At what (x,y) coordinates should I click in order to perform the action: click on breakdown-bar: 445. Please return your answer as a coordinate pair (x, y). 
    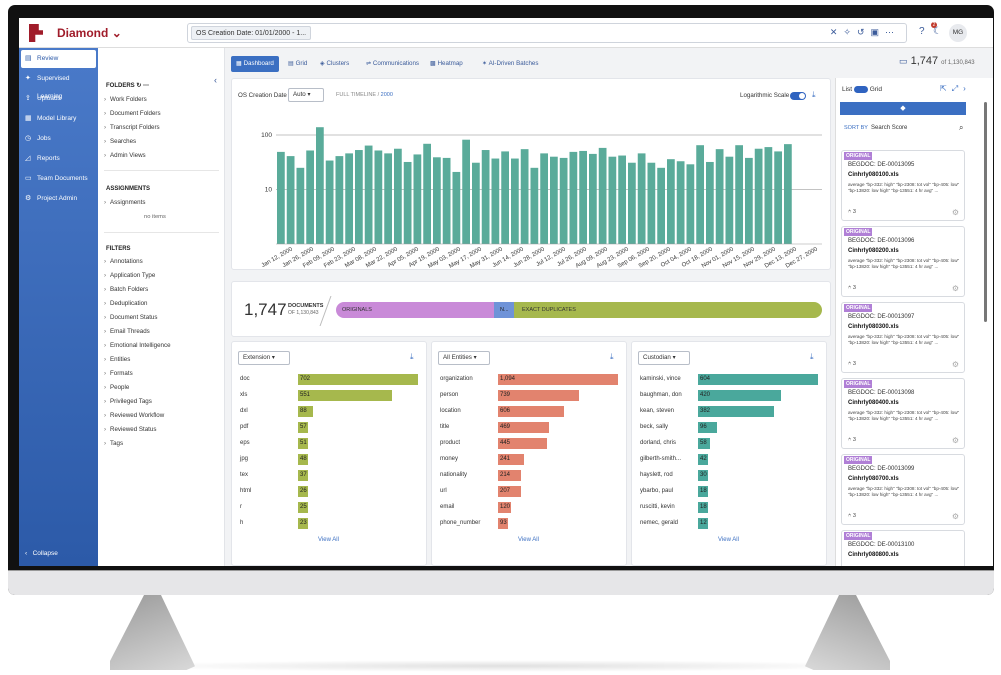
    Looking at the image, I should click on (522, 443).